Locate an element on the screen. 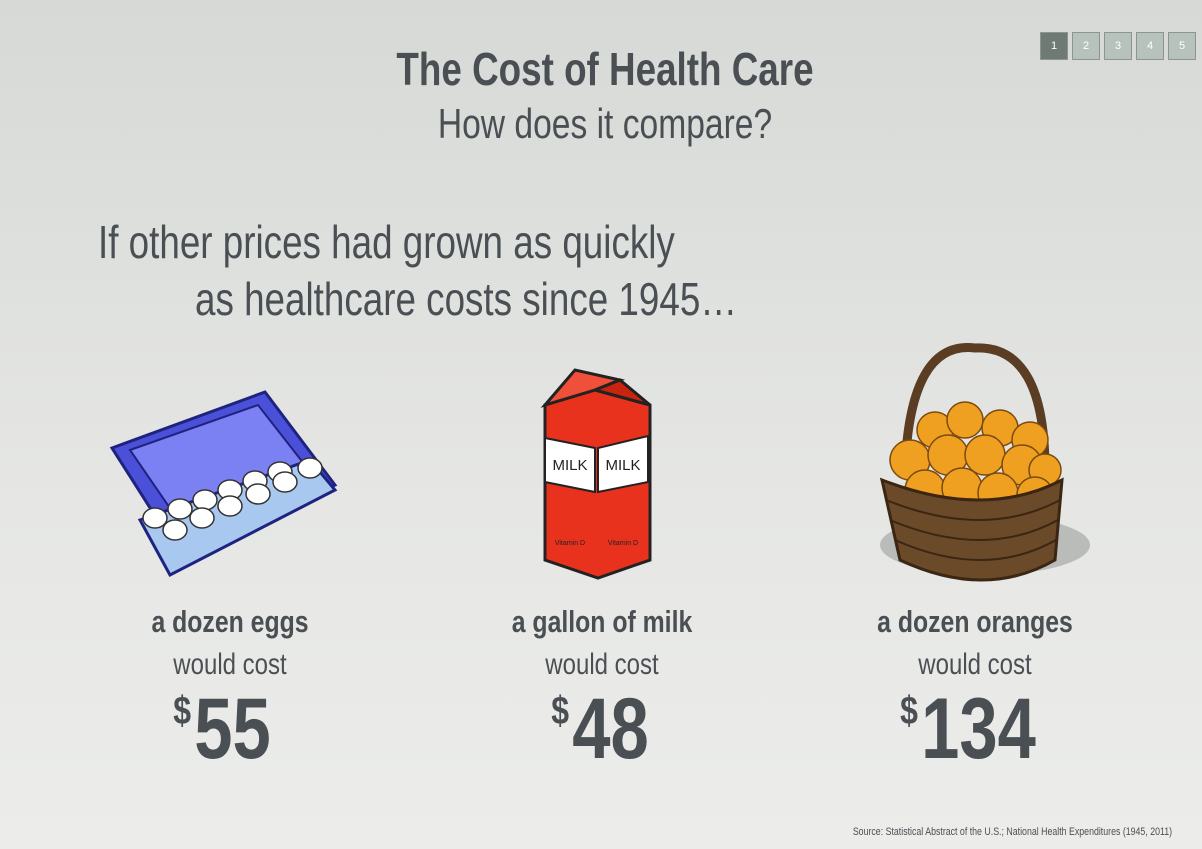 This screenshot has height=849, width=1202. orange-basket is located at coordinates (984, 462).